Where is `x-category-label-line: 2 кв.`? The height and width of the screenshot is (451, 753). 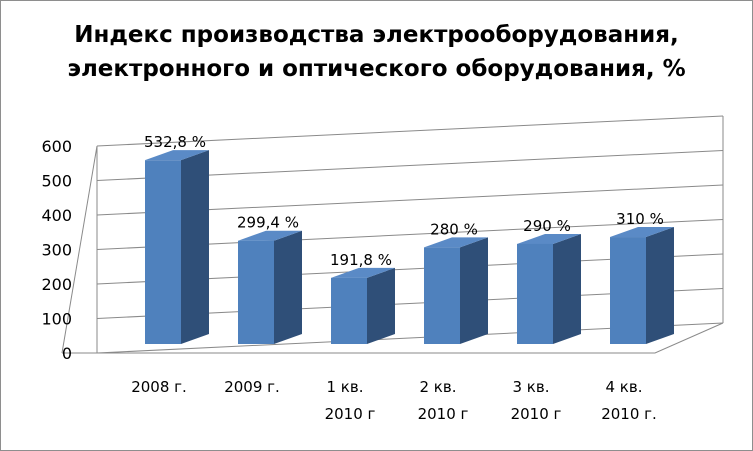
x-category-label-line: 2 кв. is located at coordinates (438, 387).